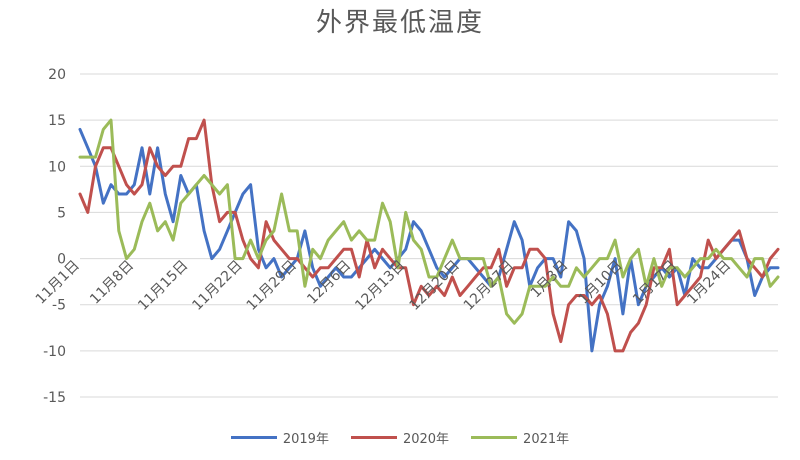 The width and height of the screenshot is (800, 460). I want to click on y-tick-label: 0, so click(61, 260).